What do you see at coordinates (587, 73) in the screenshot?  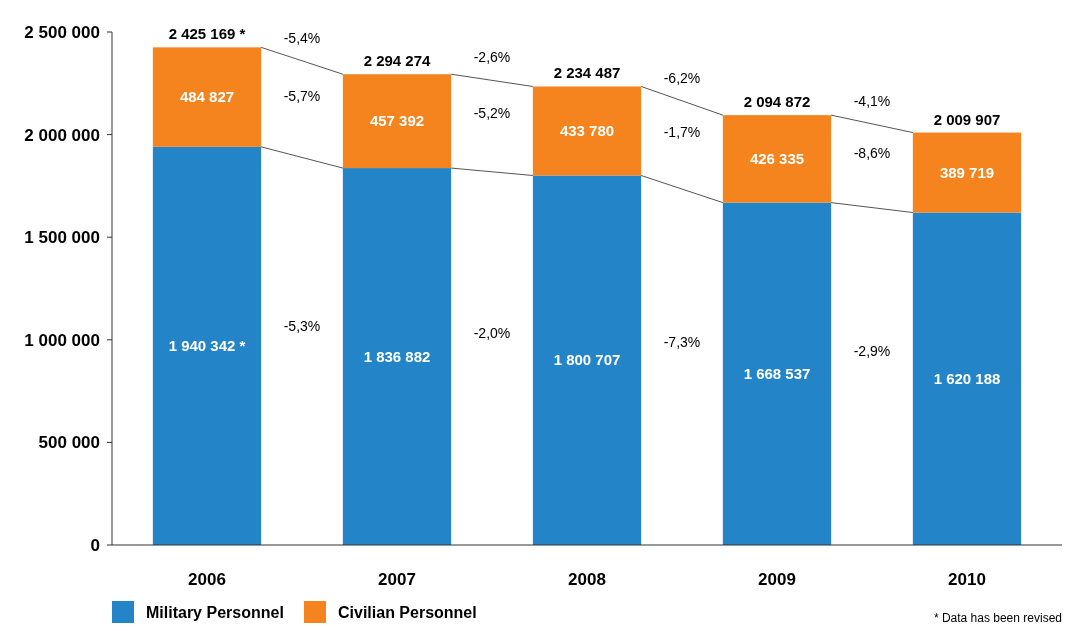 I see `total-label: 2 234 487` at bounding box center [587, 73].